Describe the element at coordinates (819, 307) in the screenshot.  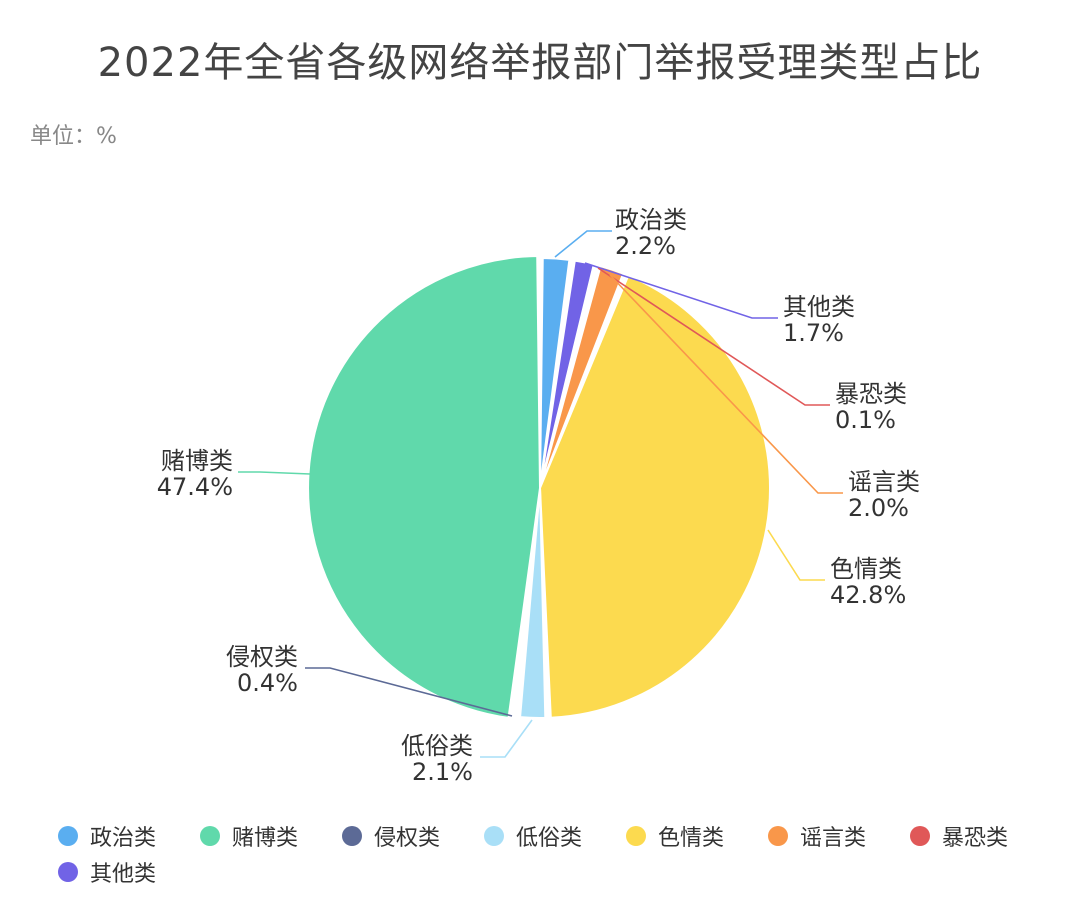
I see `slice-name-label-8: 其他类` at that location.